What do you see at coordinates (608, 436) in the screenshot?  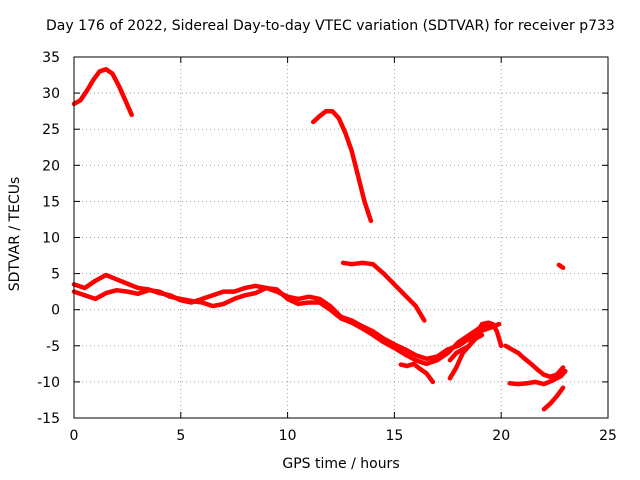 I see `x-tick-label: 25` at bounding box center [608, 436].